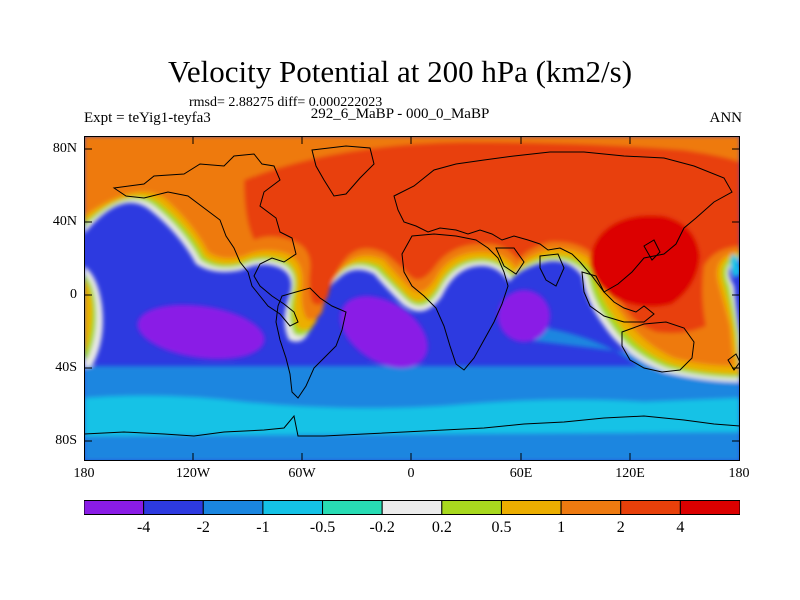 The width and height of the screenshot is (800, 600). I want to click on lon-tick-label: 60W, so click(302, 473).